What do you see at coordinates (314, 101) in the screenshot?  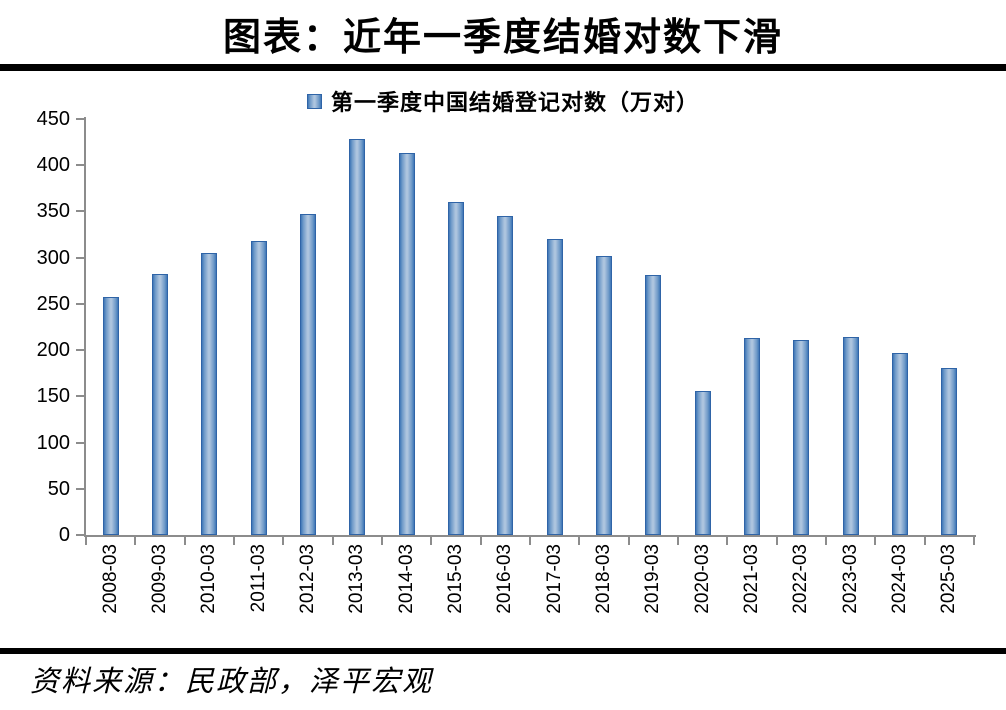 I see `legend-swatch-icon` at bounding box center [314, 101].